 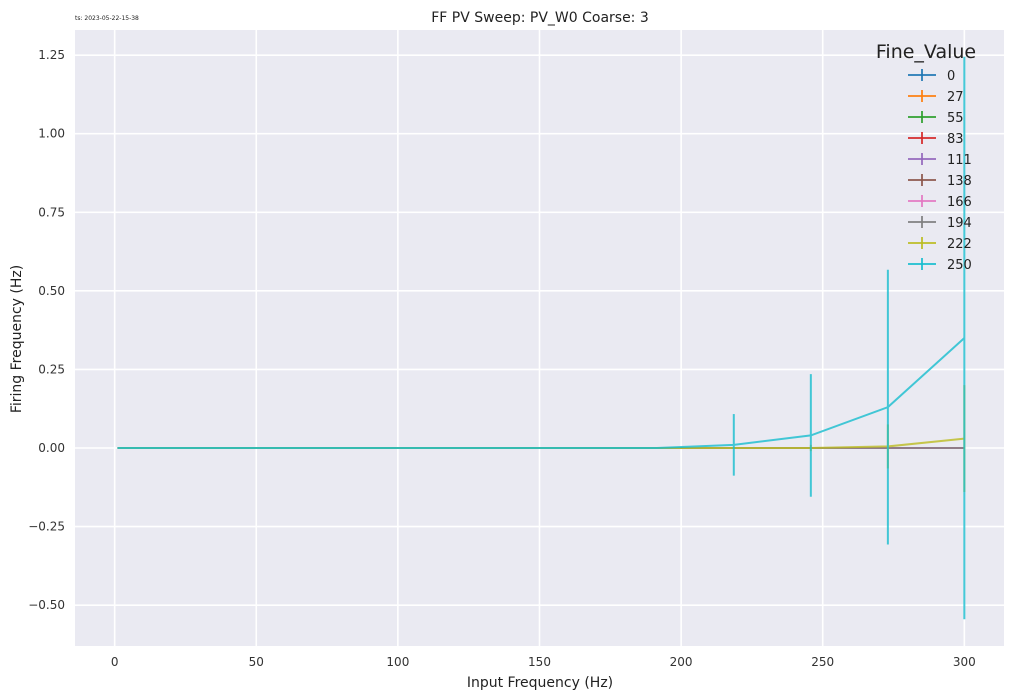 What do you see at coordinates (51, 369) in the screenshot?
I see `y-tick-label: 0.25` at bounding box center [51, 369].